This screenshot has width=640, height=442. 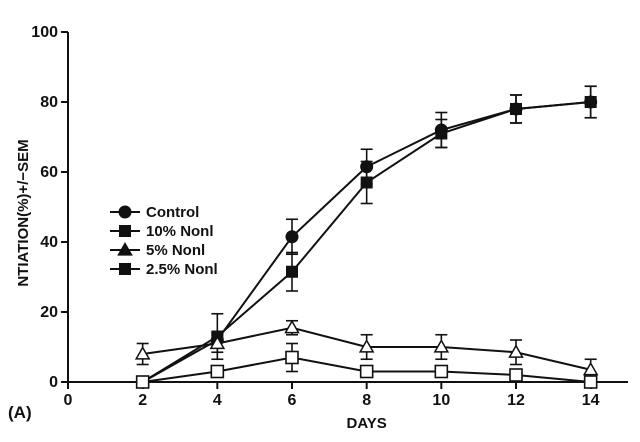 I want to click on y-tick-label: 0, so click(x=53, y=382).